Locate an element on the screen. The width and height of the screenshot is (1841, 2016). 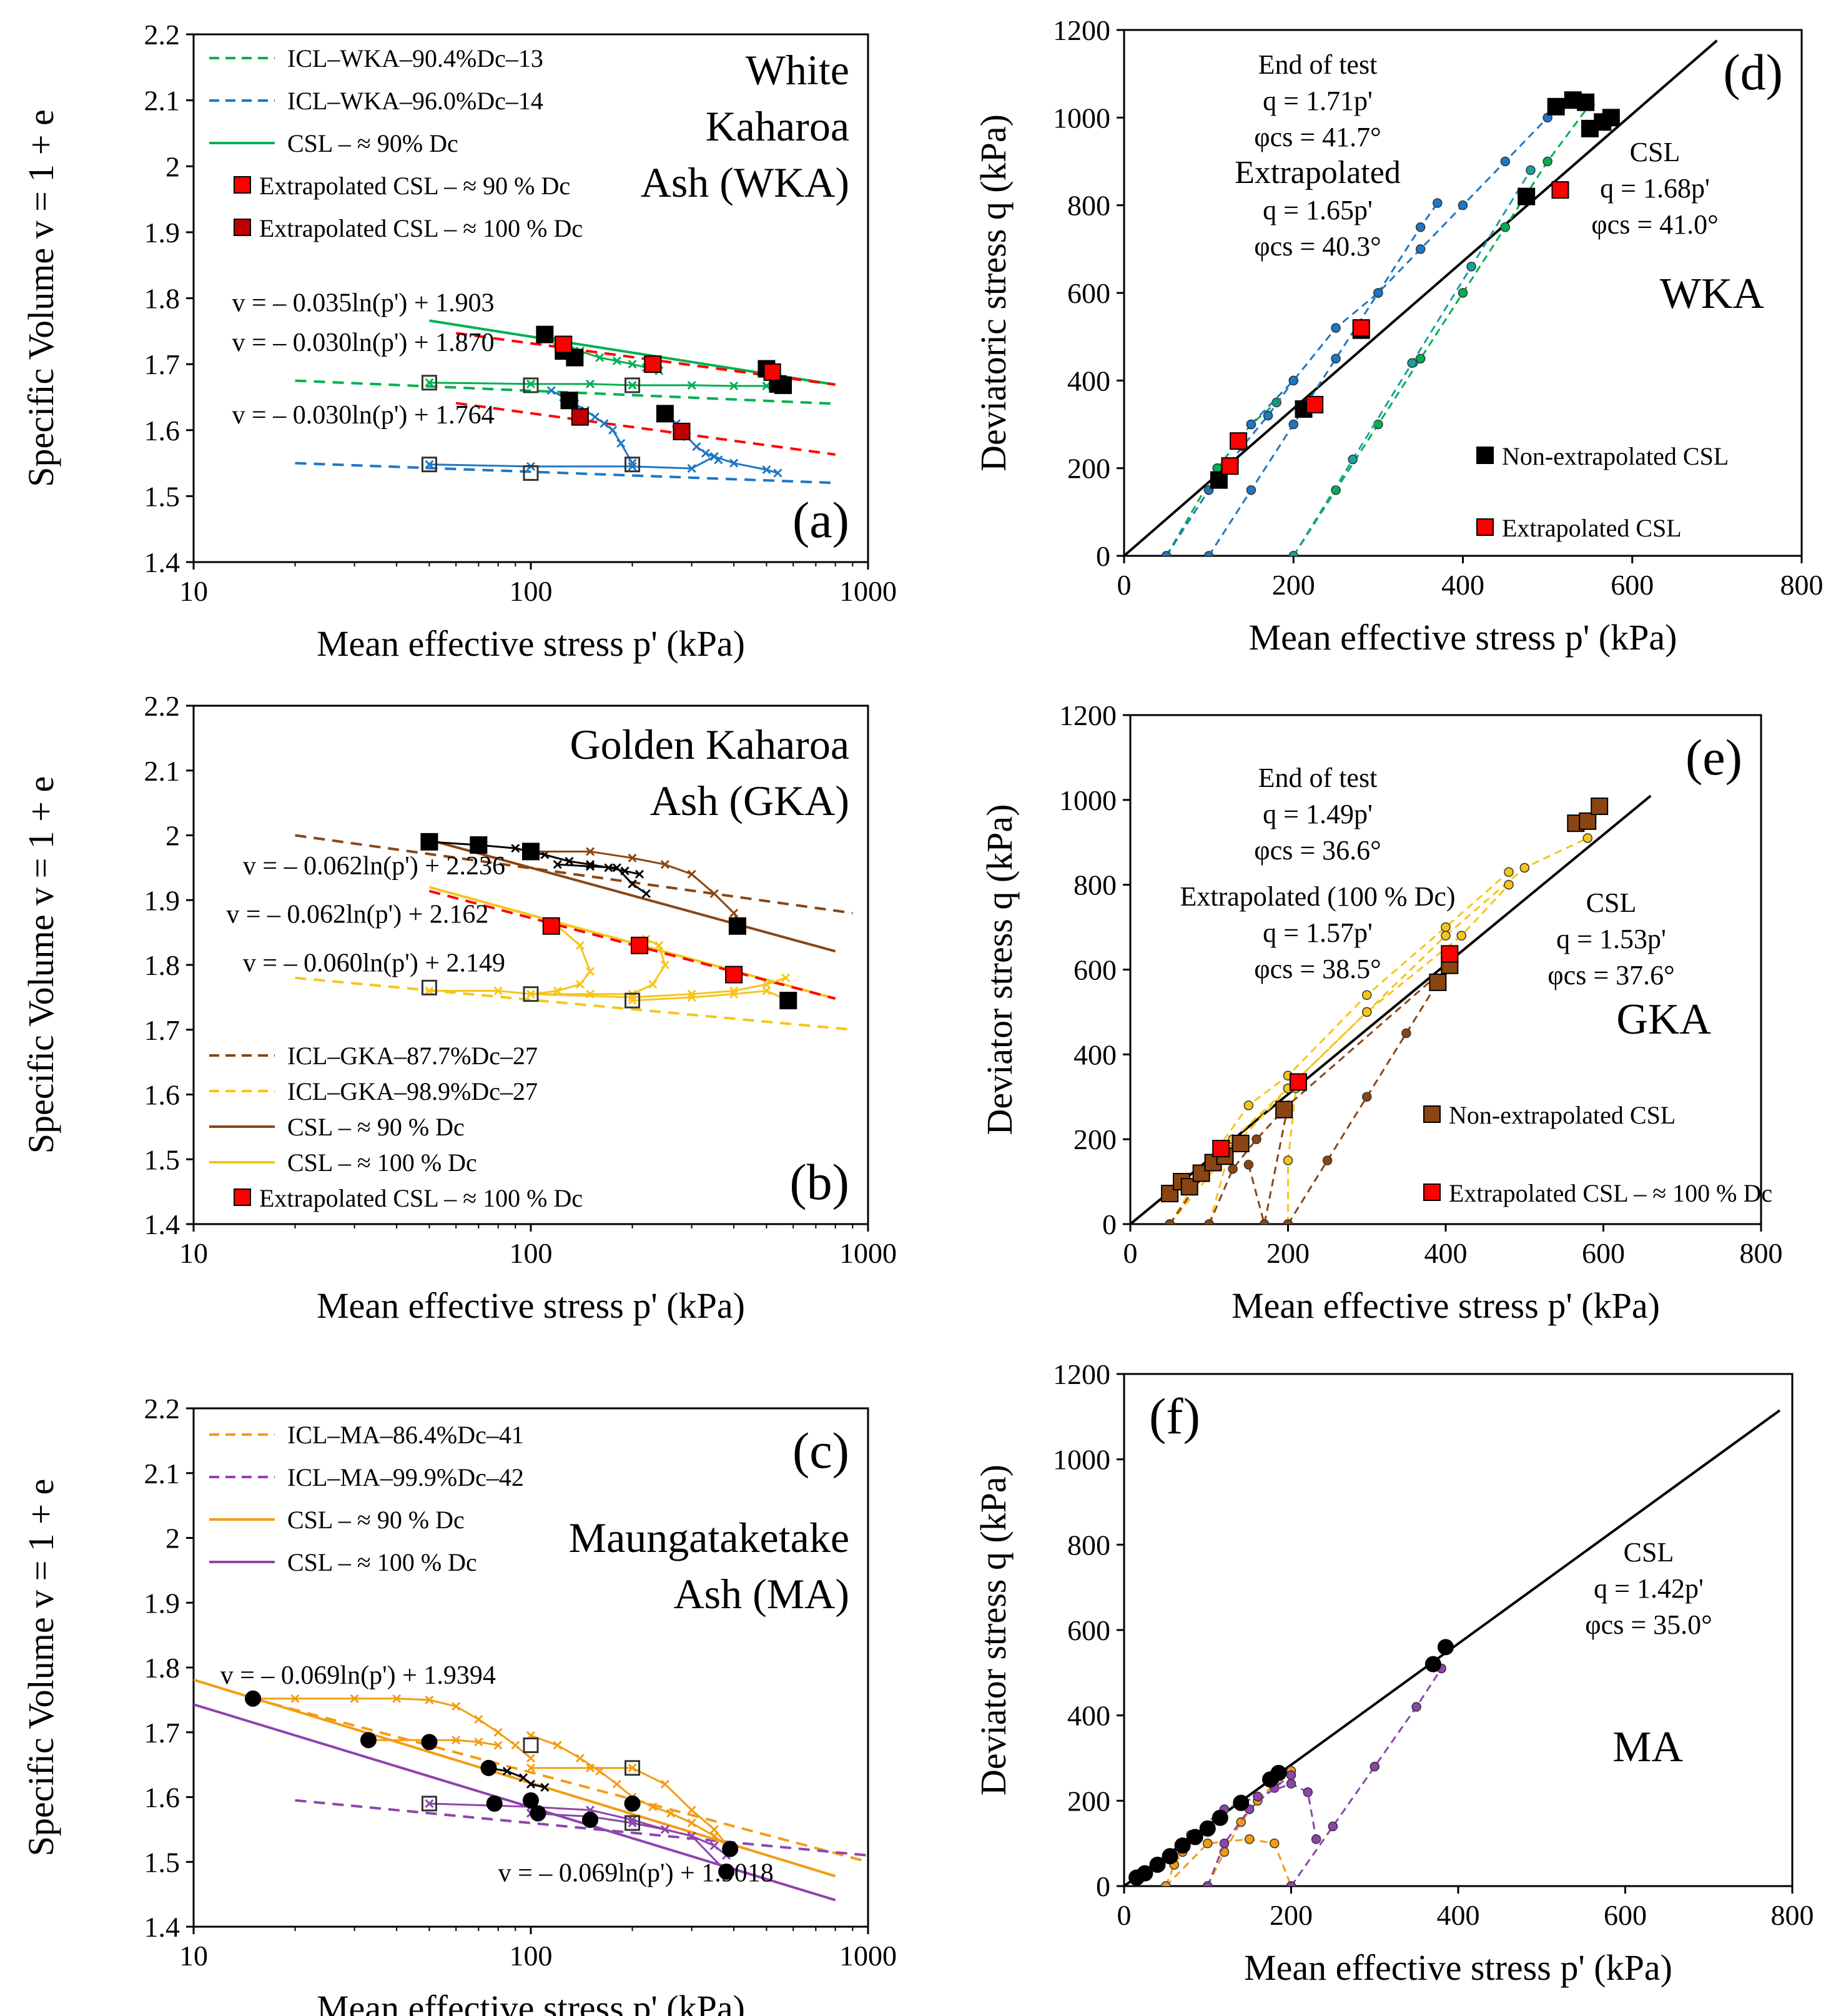
legend-label: CSL – ≈ 100 % Dc is located at coordinates (382, 1163).